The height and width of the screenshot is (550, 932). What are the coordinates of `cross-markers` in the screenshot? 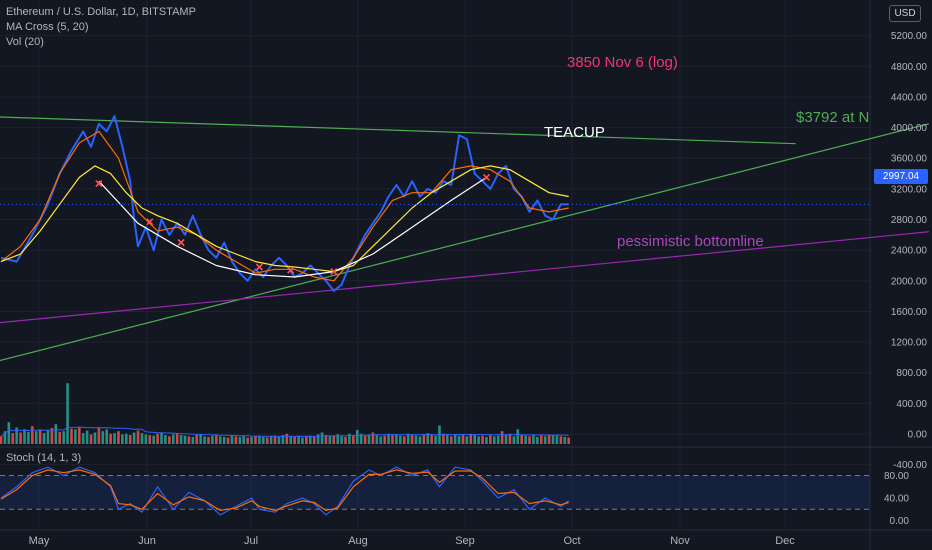 It's located at (293, 224).